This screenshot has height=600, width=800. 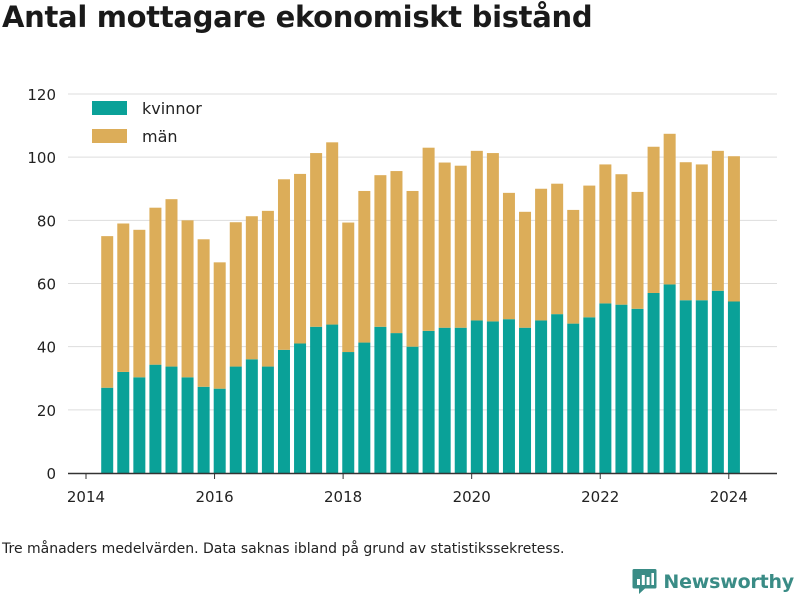 What do you see at coordinates (728, 581) in the screenshot?
I see `brand-name: Newsworthy` at bounding box center [728, 581].